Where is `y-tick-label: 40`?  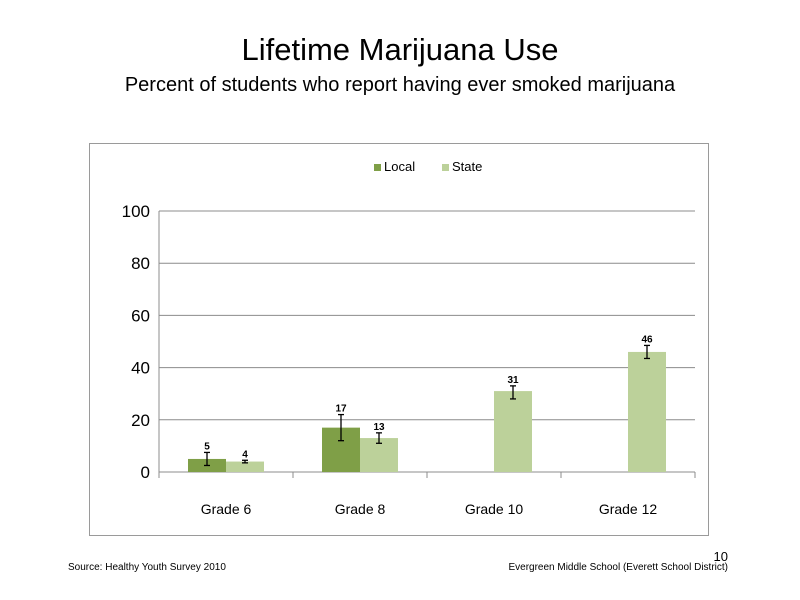 y-tick-label: 40 is located at coordinates (140, 368).